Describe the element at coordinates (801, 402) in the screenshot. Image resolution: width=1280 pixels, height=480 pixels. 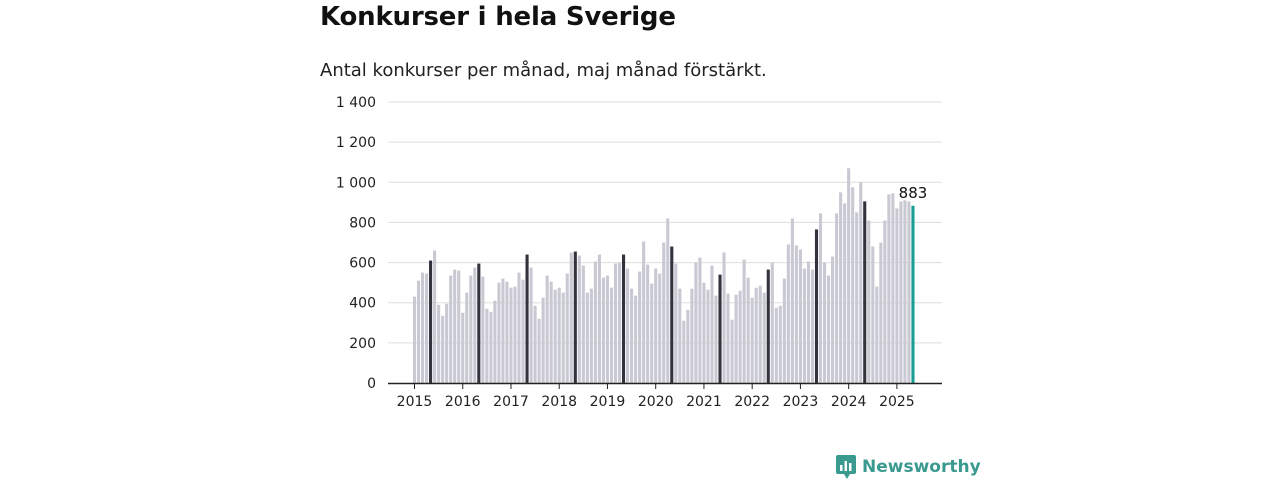
I see `x-tick-label: 2023` at that location.